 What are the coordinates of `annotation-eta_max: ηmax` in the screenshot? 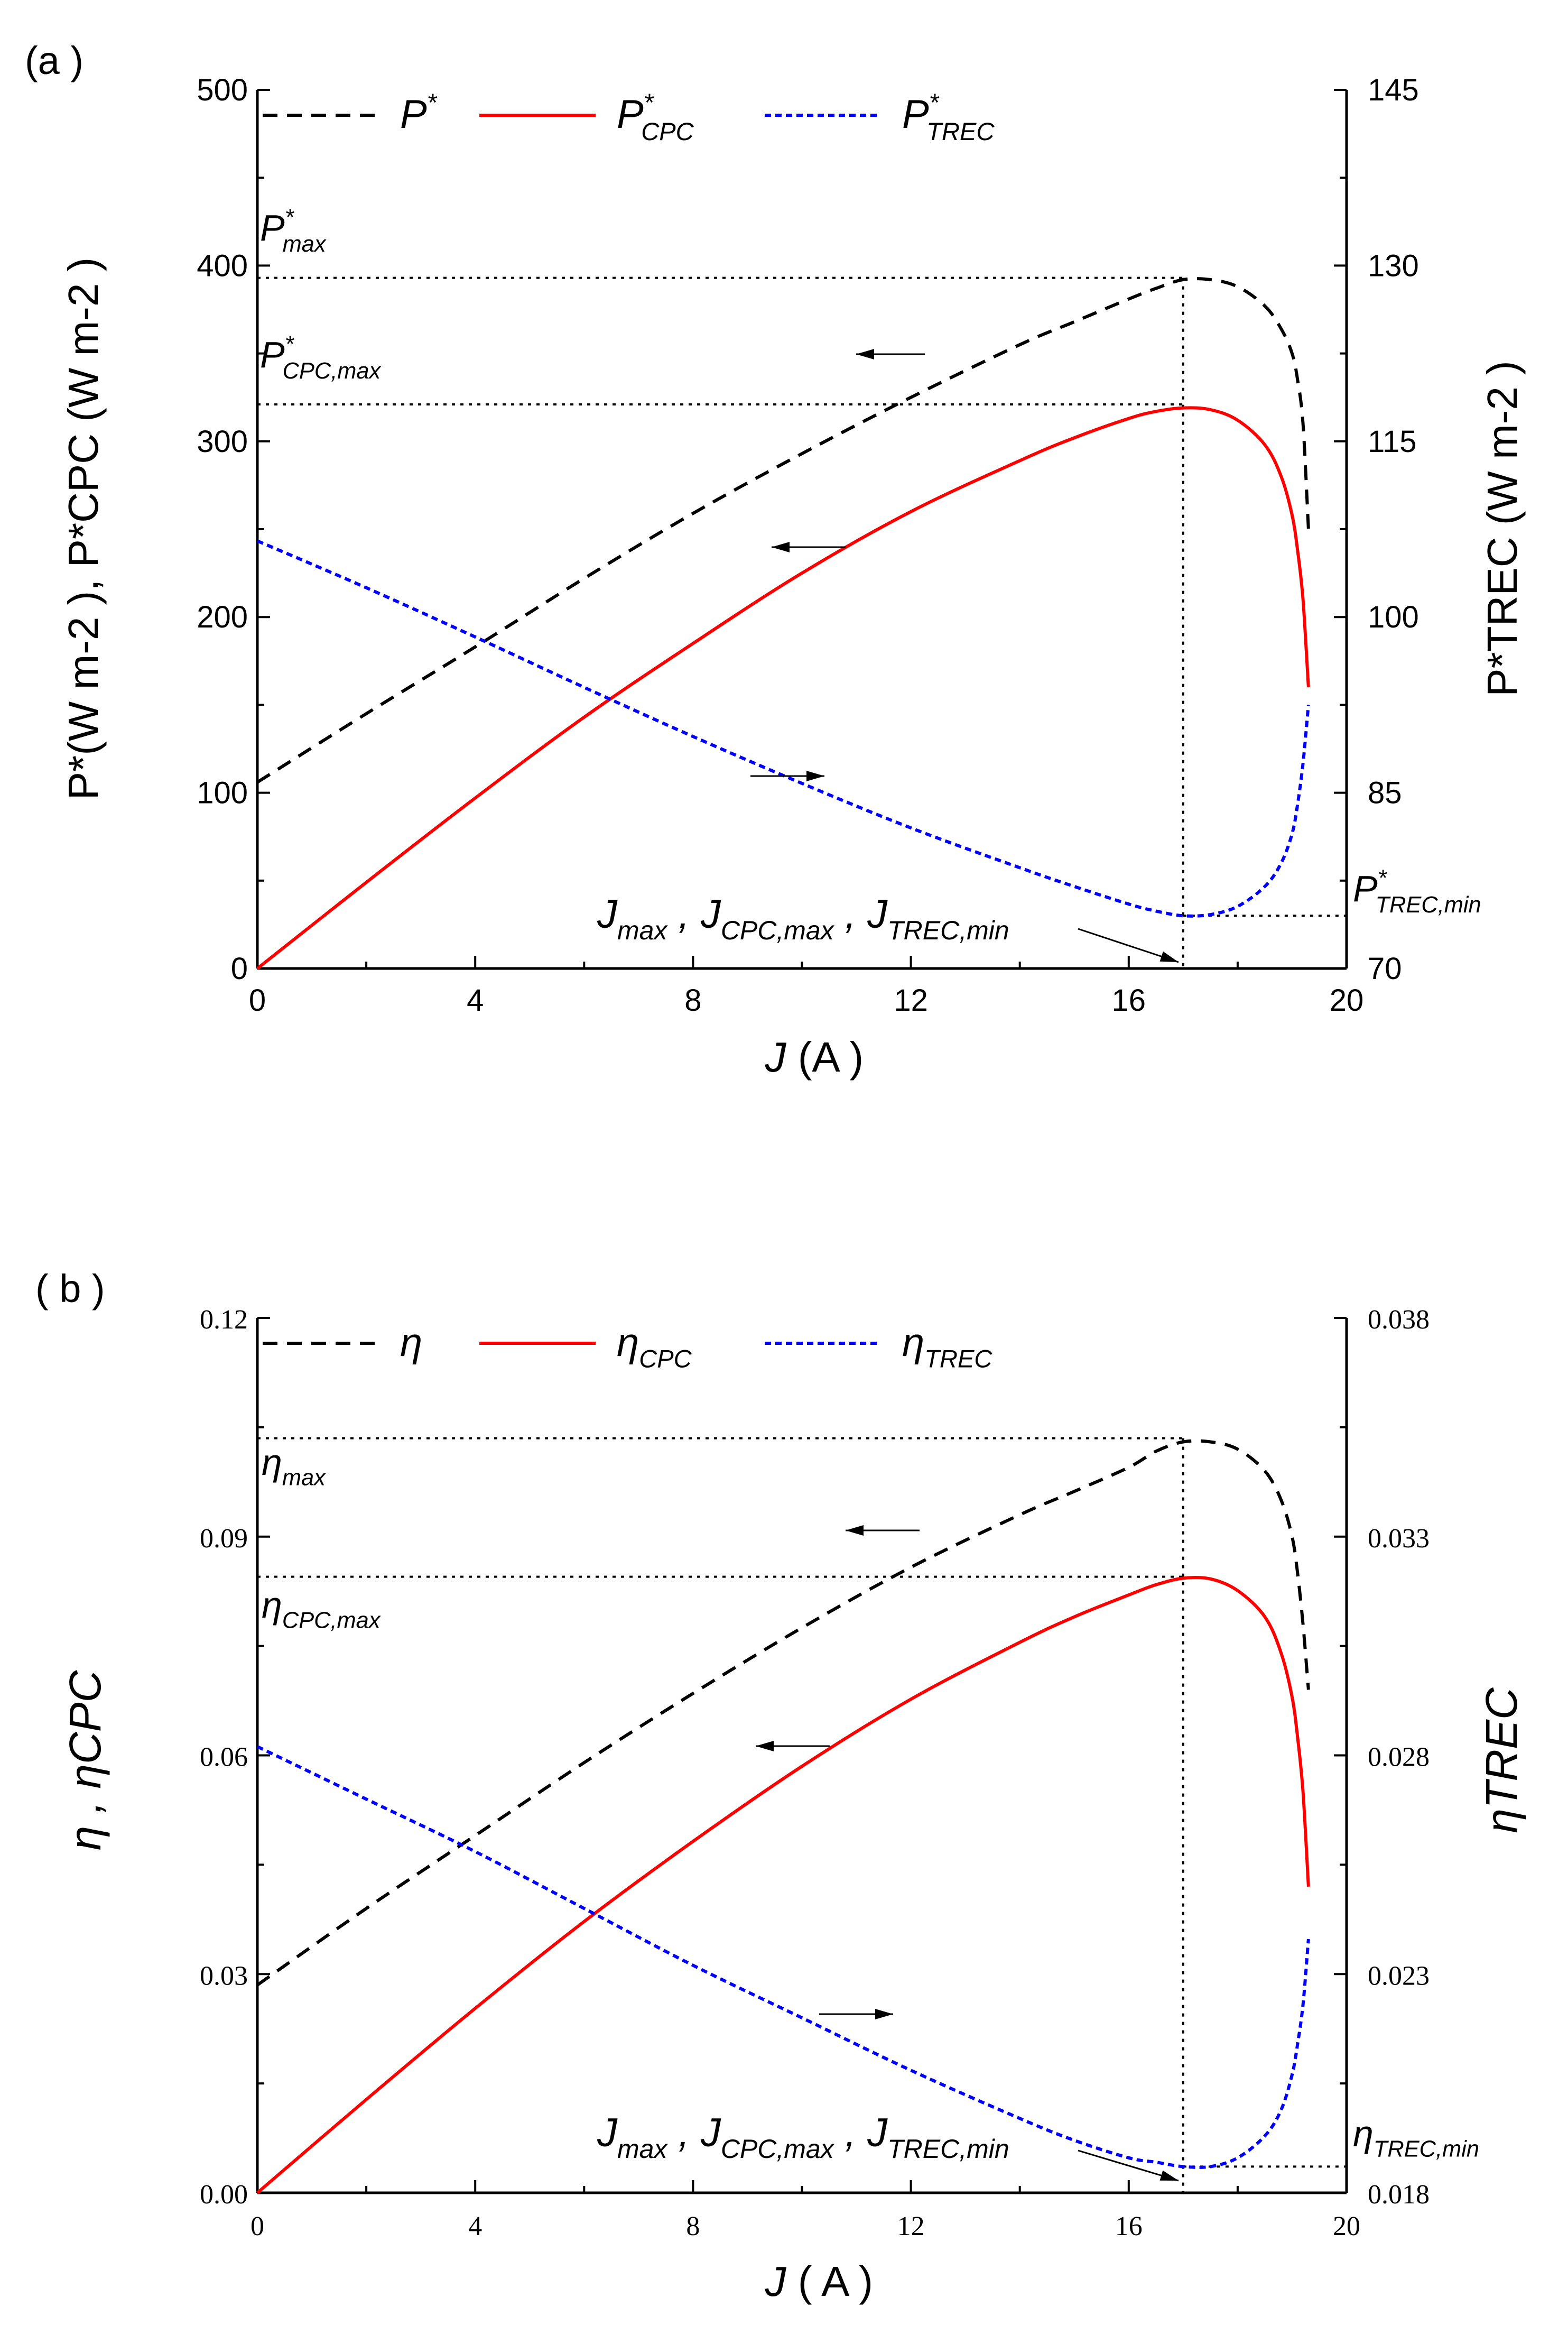 It's located at (294, 1466).